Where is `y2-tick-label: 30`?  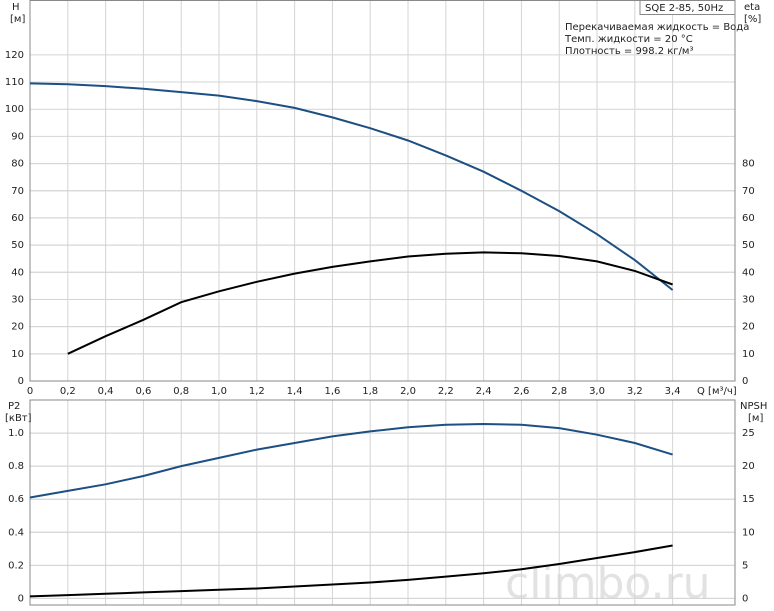 y2-tick-label: 30 is located at coordinates (748, 299).